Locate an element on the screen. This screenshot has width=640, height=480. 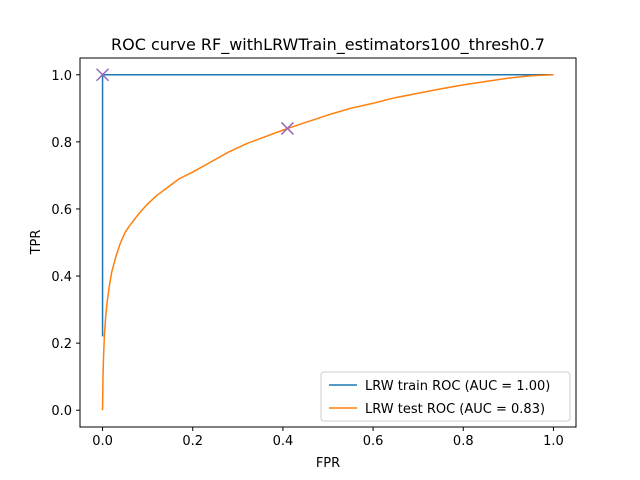
x-tick-label-5: 1.0 is located at coordinates (553, 441).